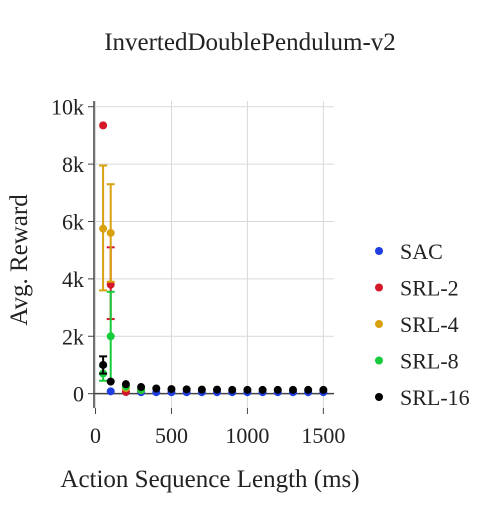  I want to click on legend-label: SRL-8, so click(429, 361).